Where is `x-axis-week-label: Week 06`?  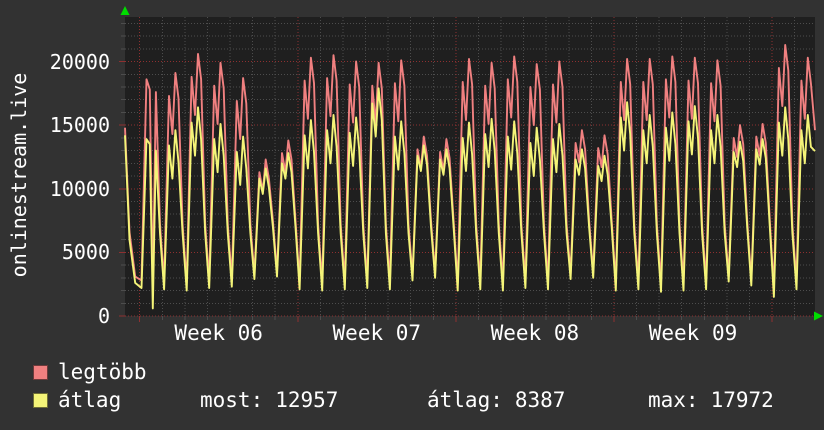 x-axis-week-label: Week 06 is located at coordinates (218, 333).